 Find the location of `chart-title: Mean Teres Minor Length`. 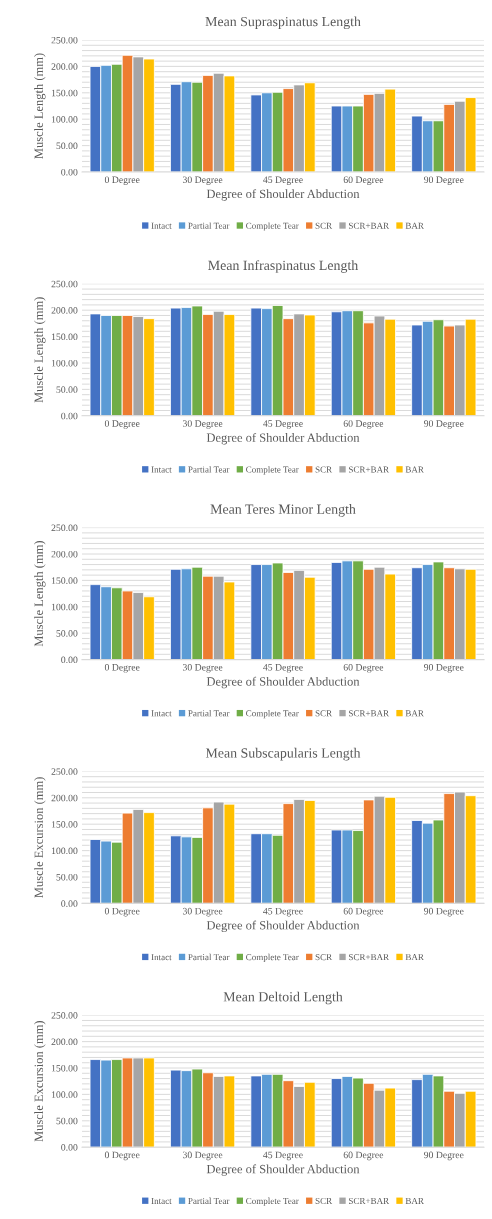

chart-title: Mean Teres Minor Length is located at coordinates (283, 510).